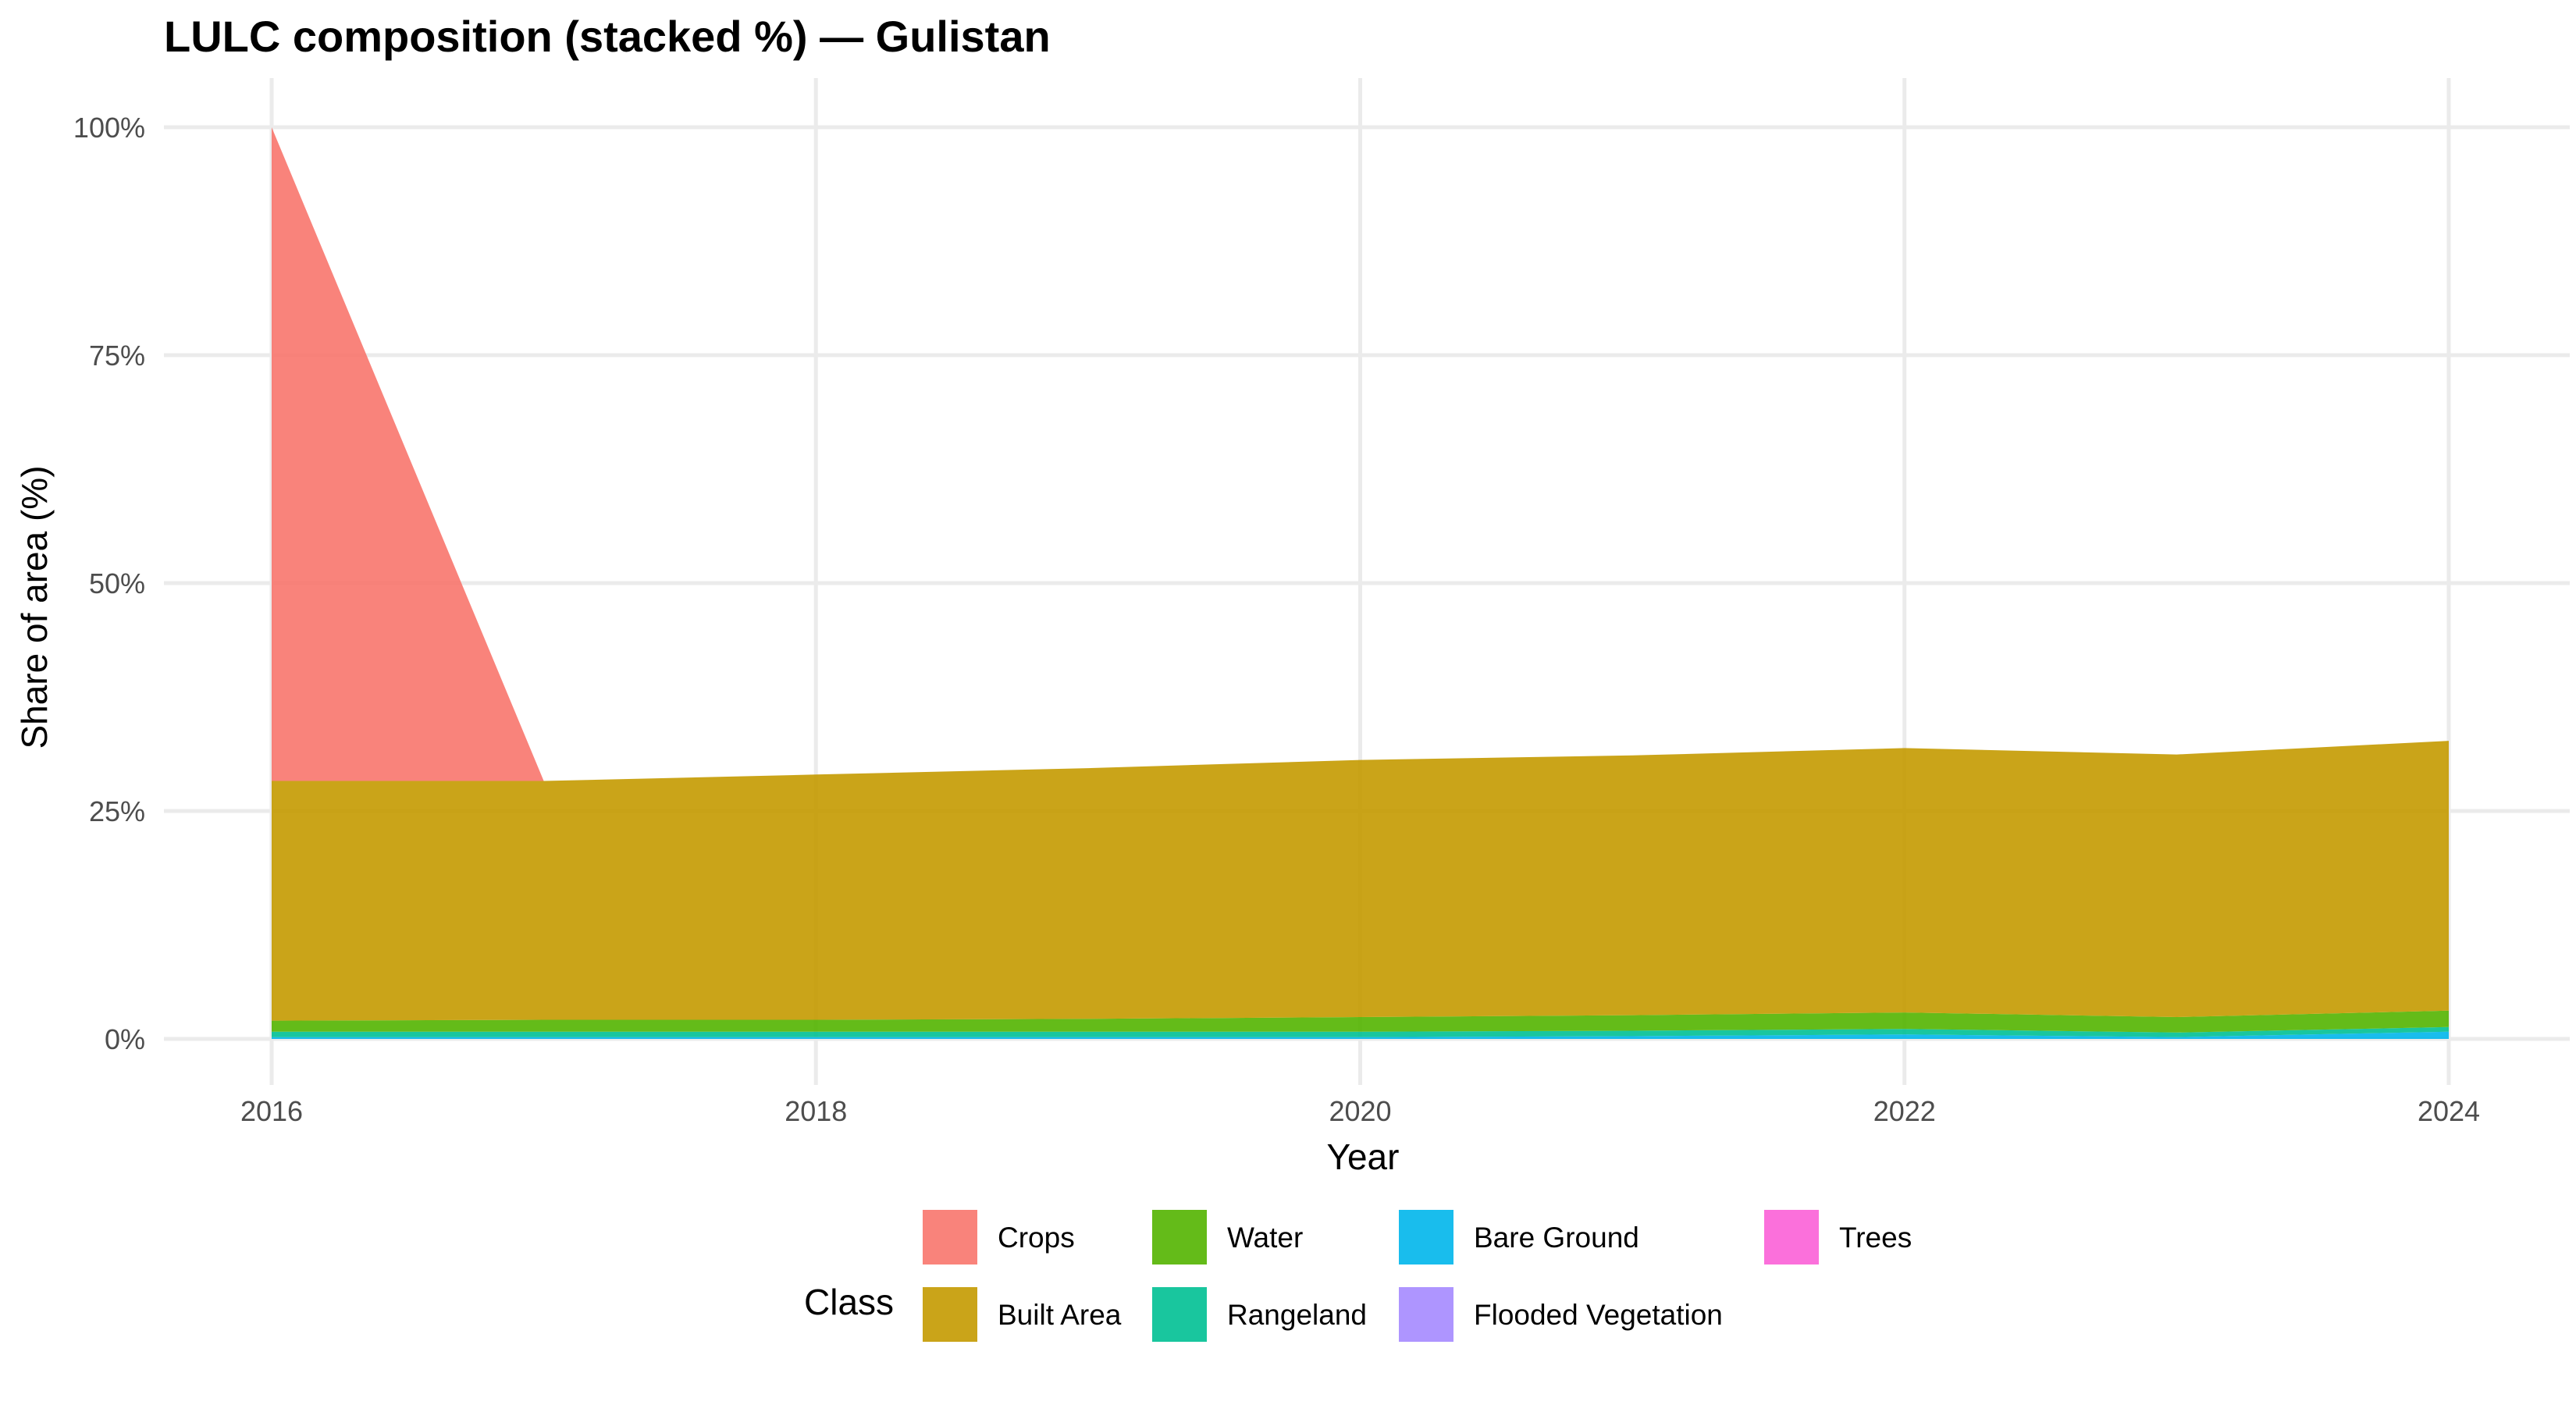 The width and height of the screenshot is (2576, 1405). I want to click on y-axis-title: Share of area (%), so click(34, 607).